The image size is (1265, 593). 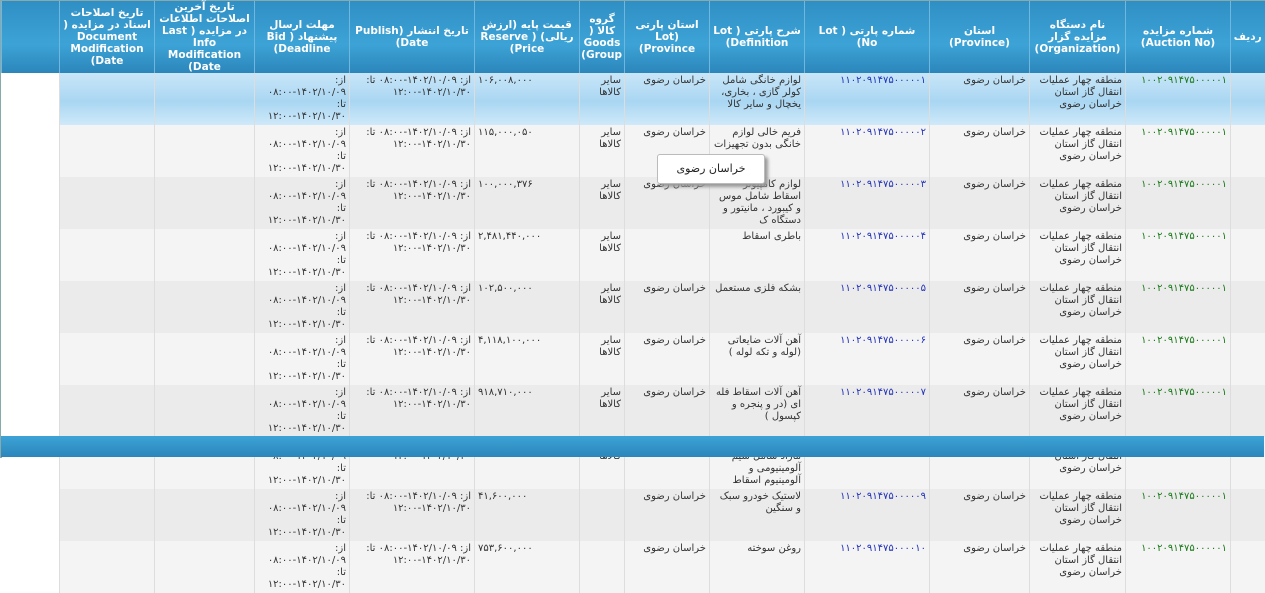 I want to click on lot-no-cell: ۱۱۰۲۰۹۱۴۷۵۰۰۰۰۱۰, so click(x=867, y=567).